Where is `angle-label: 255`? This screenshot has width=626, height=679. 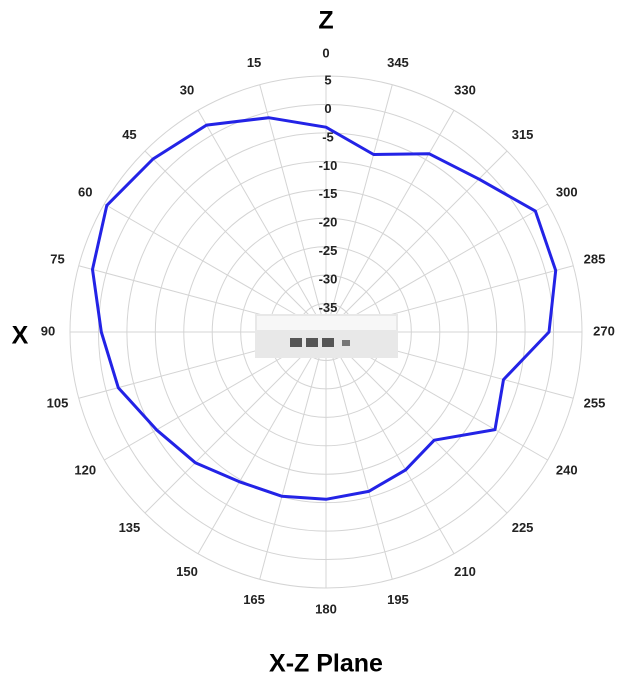 angle-label: 255 is located at coordinates (595, 402).